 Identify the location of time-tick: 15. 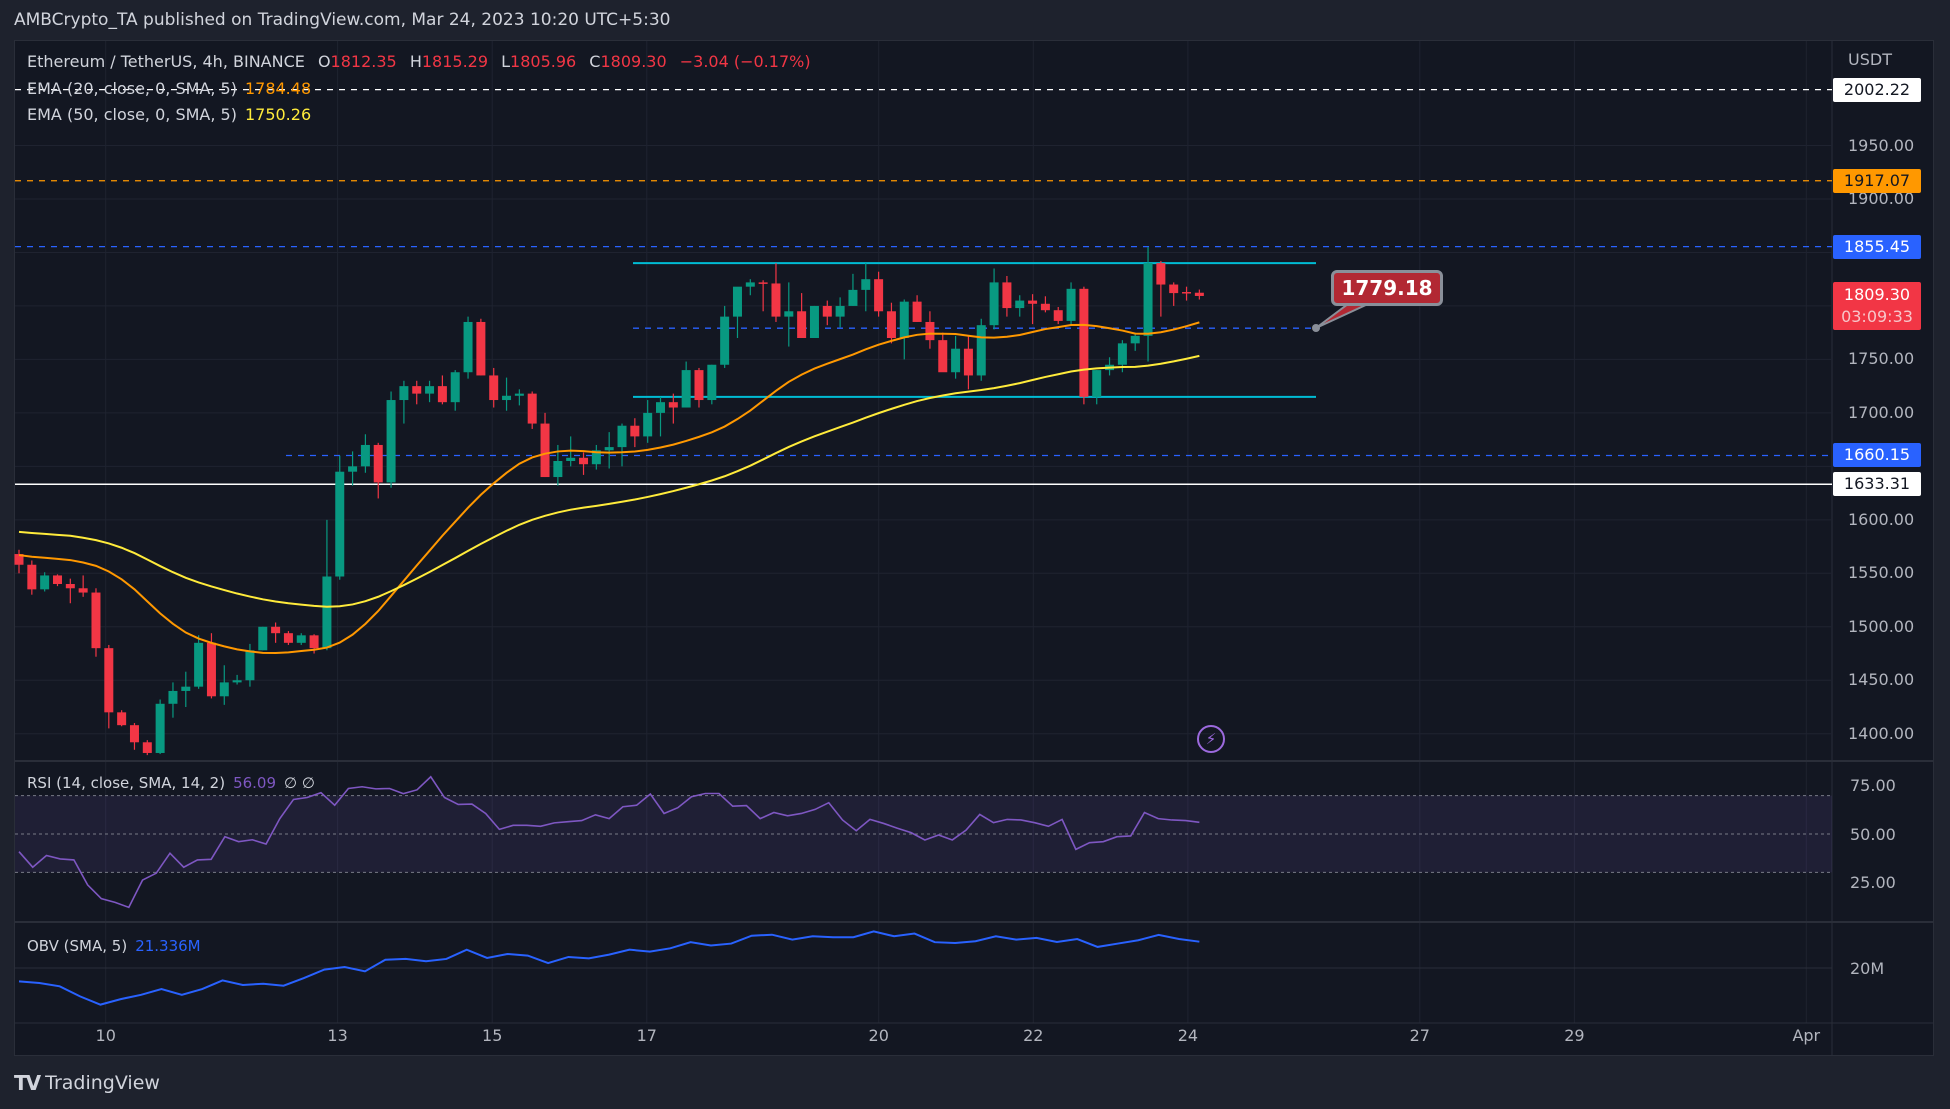
(492, 1035).